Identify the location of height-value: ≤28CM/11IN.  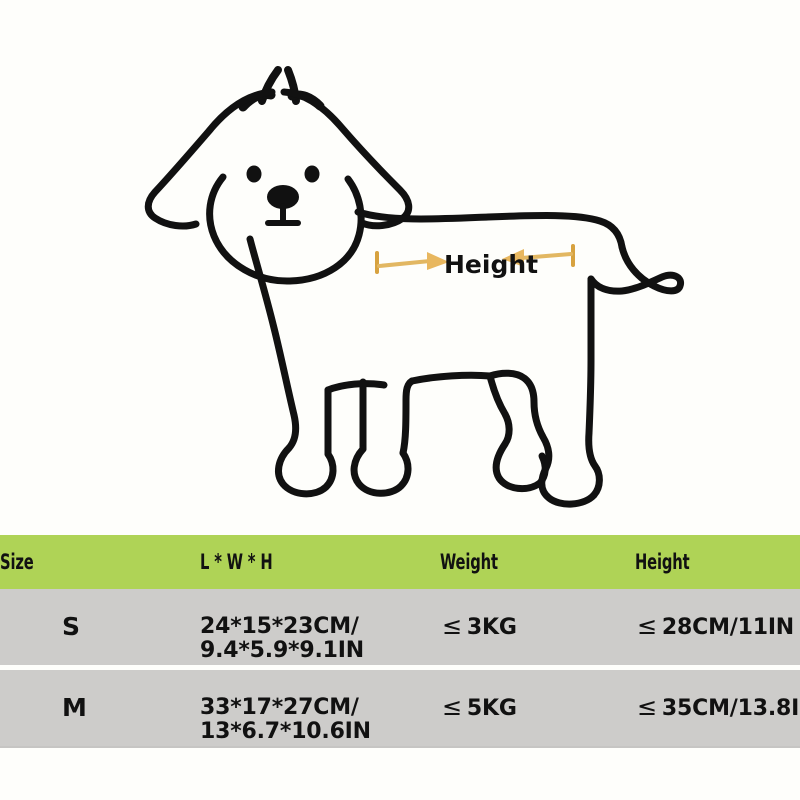
(715, 626).